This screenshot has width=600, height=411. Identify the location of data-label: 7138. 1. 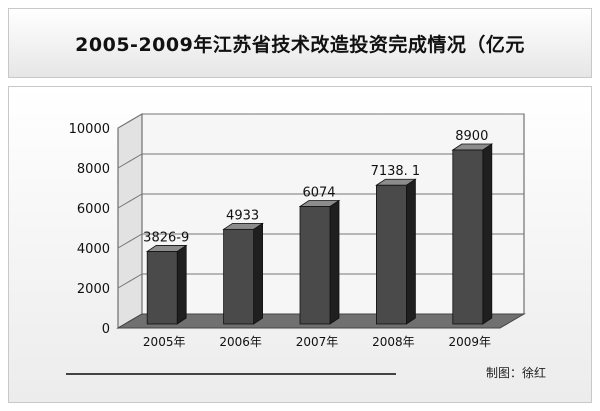
(396, 171).